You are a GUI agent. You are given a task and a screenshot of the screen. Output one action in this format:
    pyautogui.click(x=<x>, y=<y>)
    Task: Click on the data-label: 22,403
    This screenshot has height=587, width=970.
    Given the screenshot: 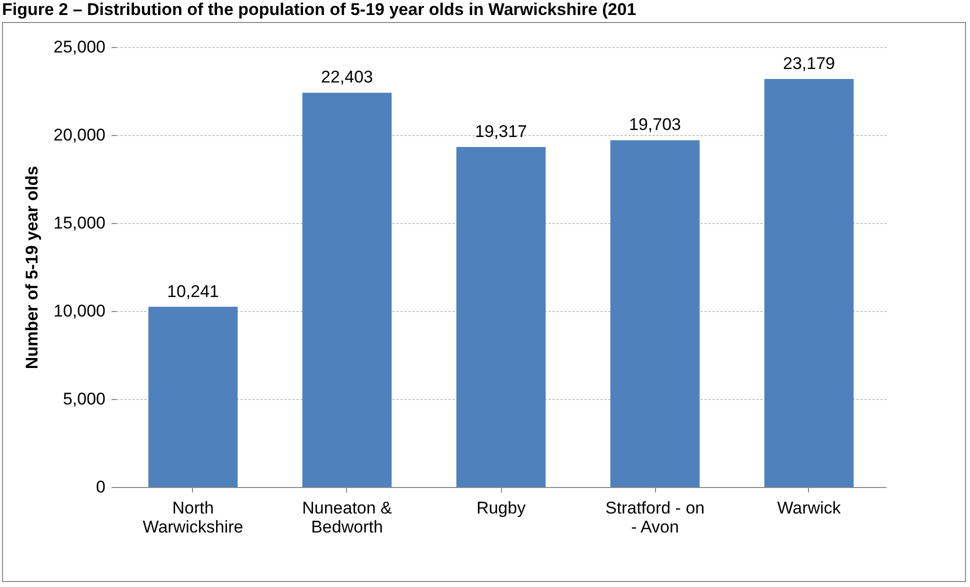 What is the action you would take?
    pyautogui.click(x=347, y=77)
    